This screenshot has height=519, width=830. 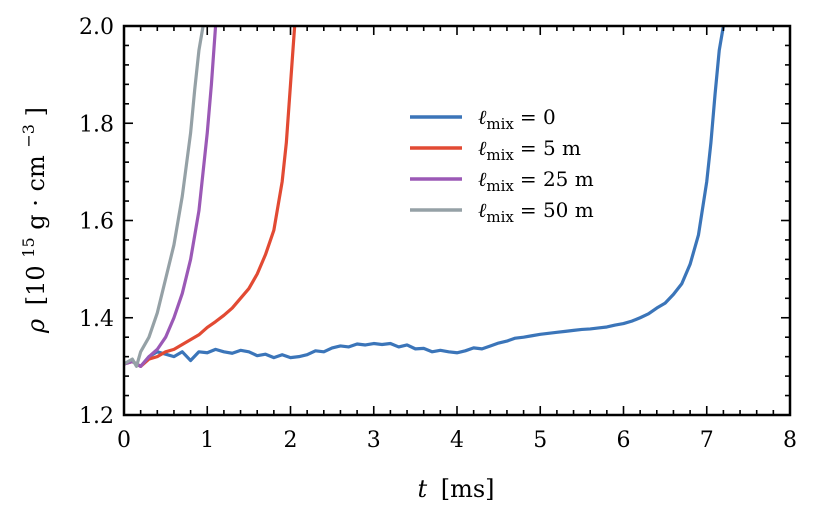 What do you see at coordinates (96, 27) in the screenshot?
I see `y-tick-label: 2.0` at bounding box center [96, 27].